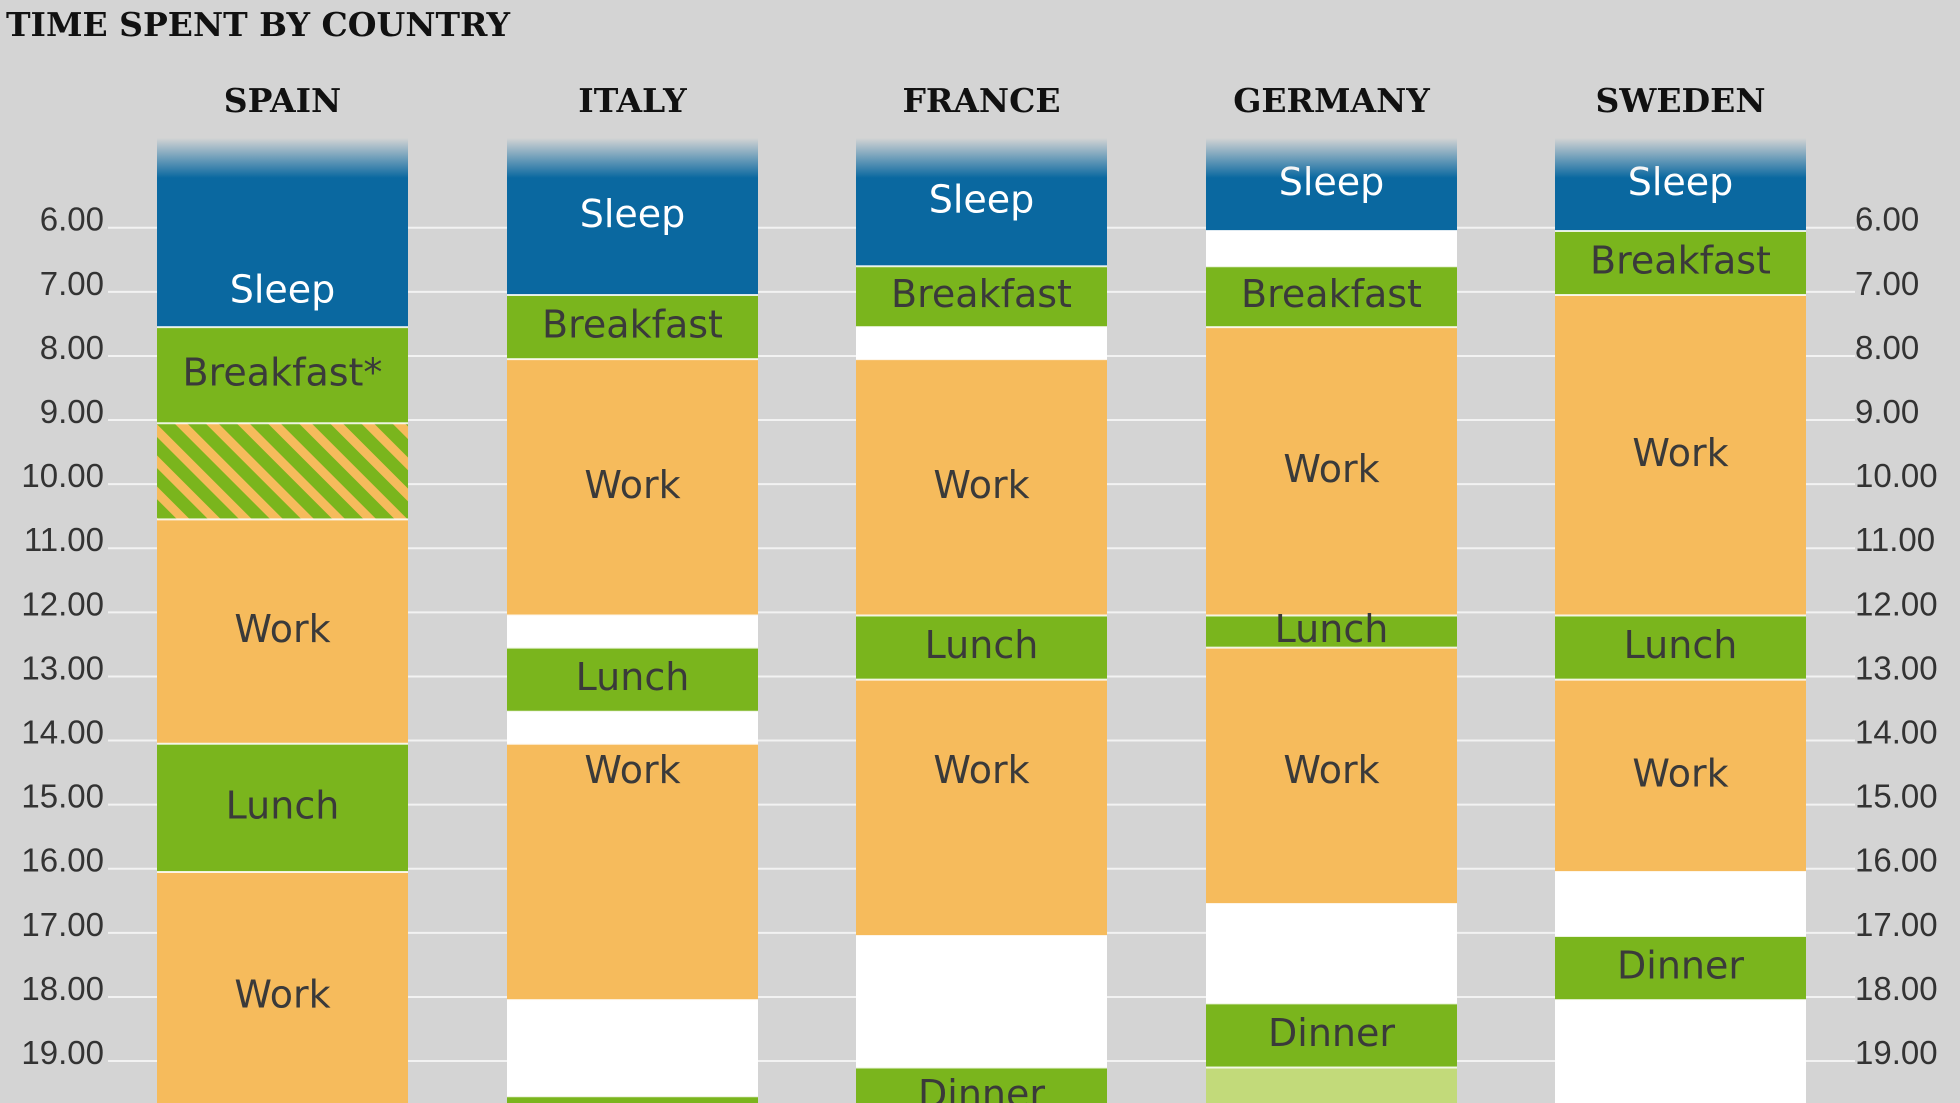  I want to click on y-tick-label-left: 18.00, so click(62, 988).